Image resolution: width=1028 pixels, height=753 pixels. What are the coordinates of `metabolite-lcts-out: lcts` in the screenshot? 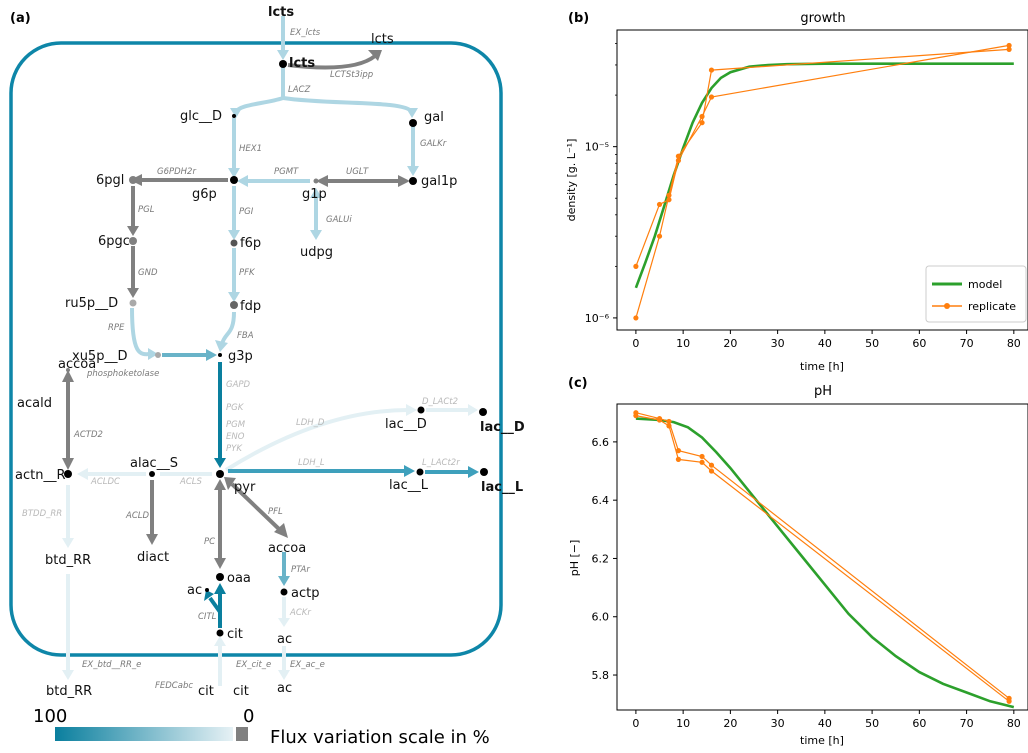 It's located at (382, 39).